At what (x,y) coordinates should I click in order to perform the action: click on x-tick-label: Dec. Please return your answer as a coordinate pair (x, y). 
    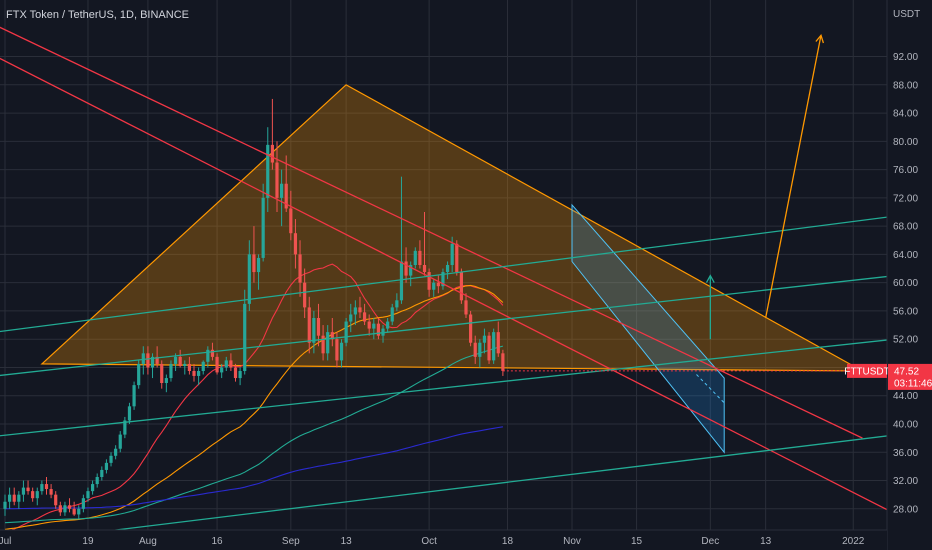
    Looking at the image, I should click on (710, 541).